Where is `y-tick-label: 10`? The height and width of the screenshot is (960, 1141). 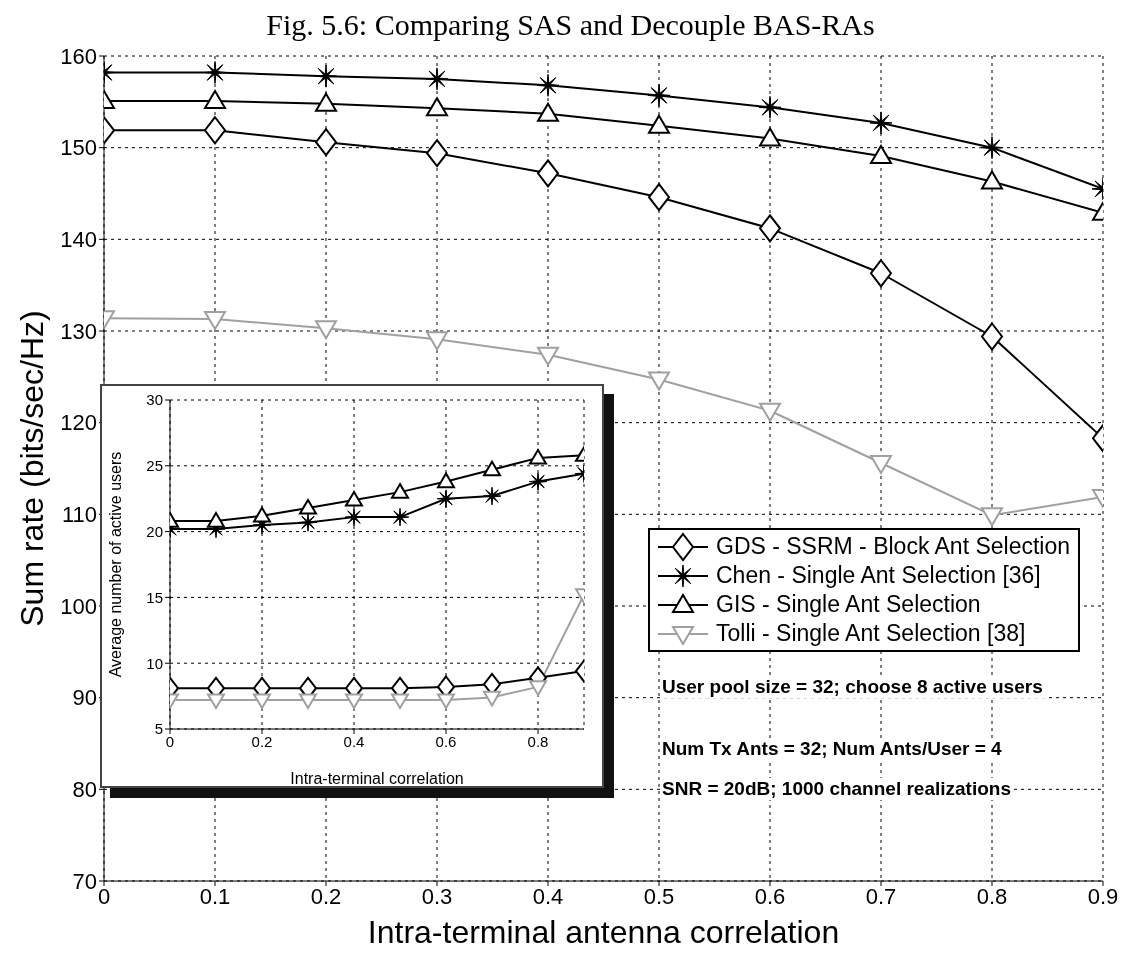
y-tick-label: 10 is located at coordinates (154, 663).